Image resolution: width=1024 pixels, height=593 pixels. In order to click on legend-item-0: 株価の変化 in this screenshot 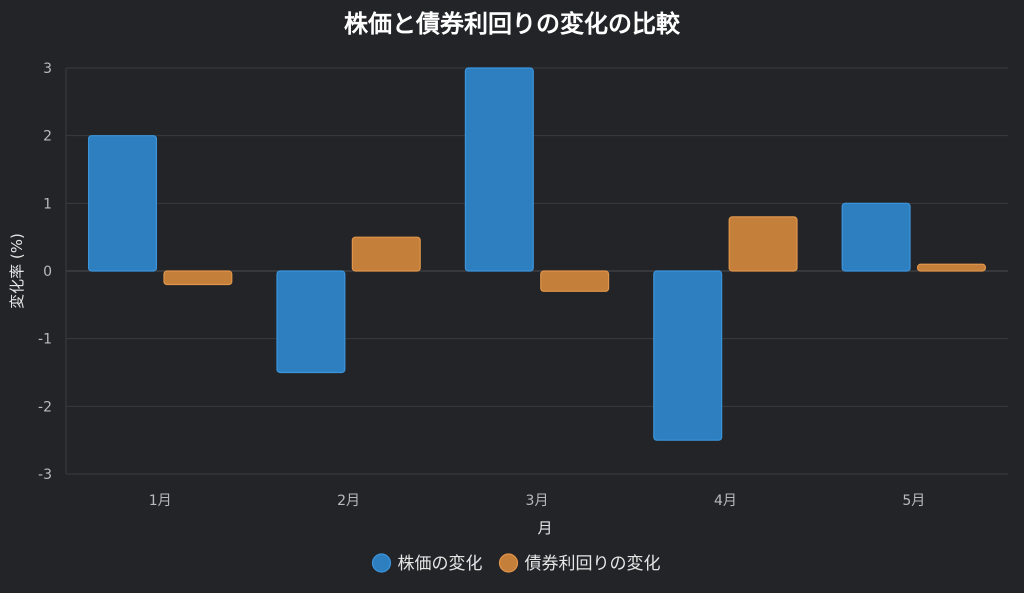, I will do `click(427, 563)`.